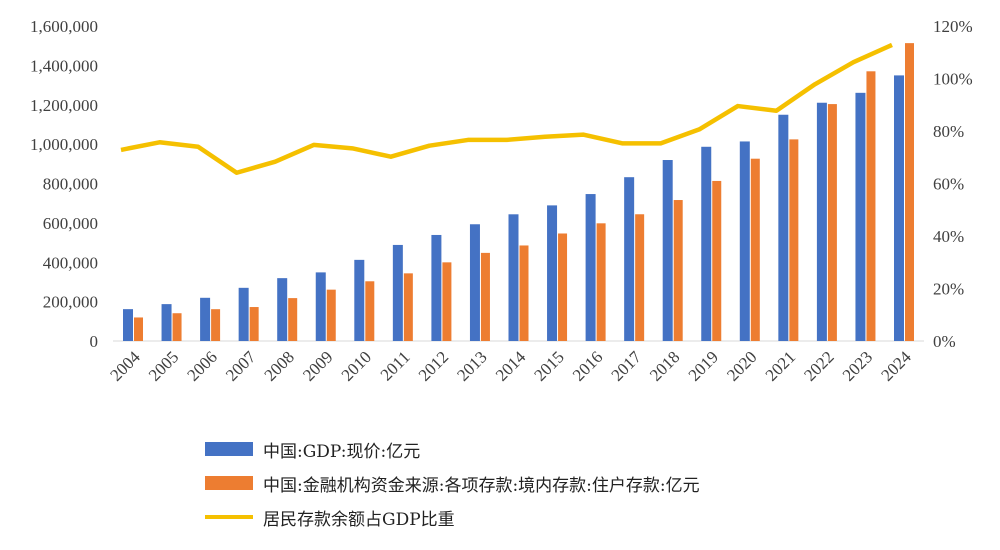 The image size is (1000, 550). Describe the element at coordinates (433, 365) in the screenshot. I see `x-tick-label: 2012` at that location.